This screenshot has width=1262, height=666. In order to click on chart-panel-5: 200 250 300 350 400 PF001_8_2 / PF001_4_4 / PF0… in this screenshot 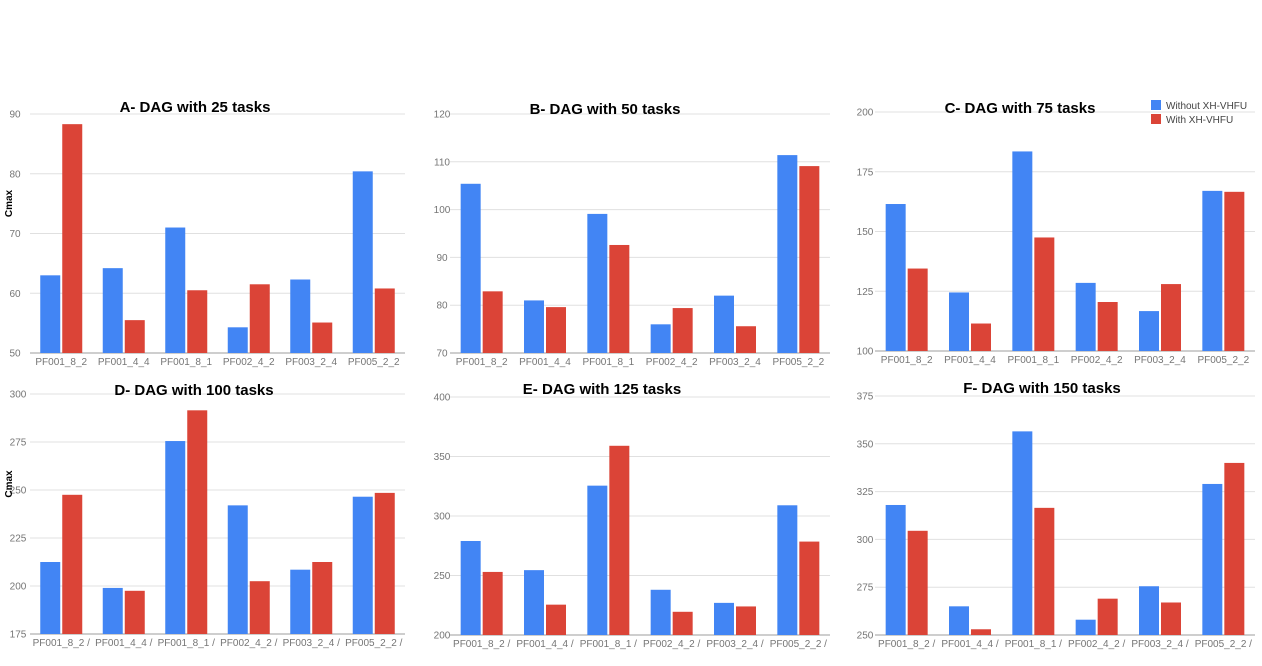, I will do `click(632, 515)`.